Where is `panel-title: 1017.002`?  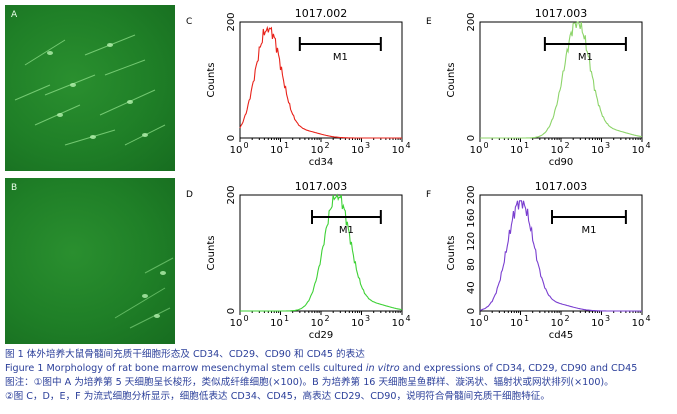
panel-title: 1017.002 is located at coordinates (321, 13).